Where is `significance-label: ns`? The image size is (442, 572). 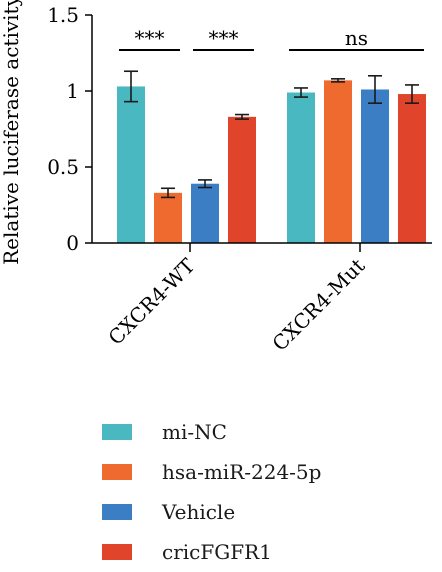 significance-label: ns is located at coordinates (356, 38).